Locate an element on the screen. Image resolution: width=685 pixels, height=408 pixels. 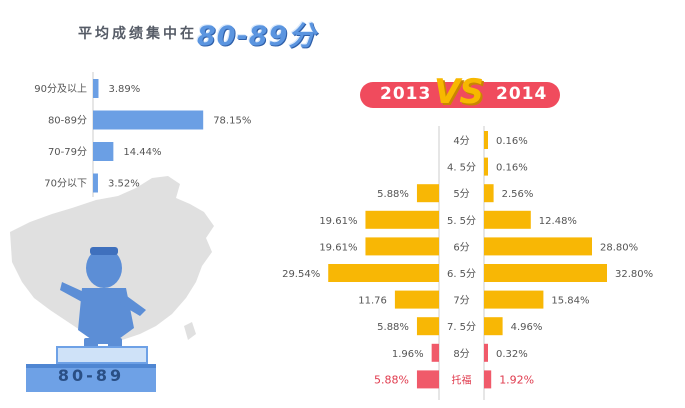
value-label-2014: 12.48% is located at coordinates (558, 221).